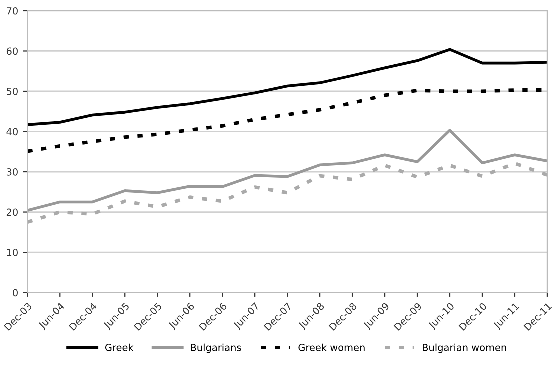  What do you see at coordinates (12, 252) in the screenshot?
I see `y-tick-label: 10` at bounding box center [12, 252].